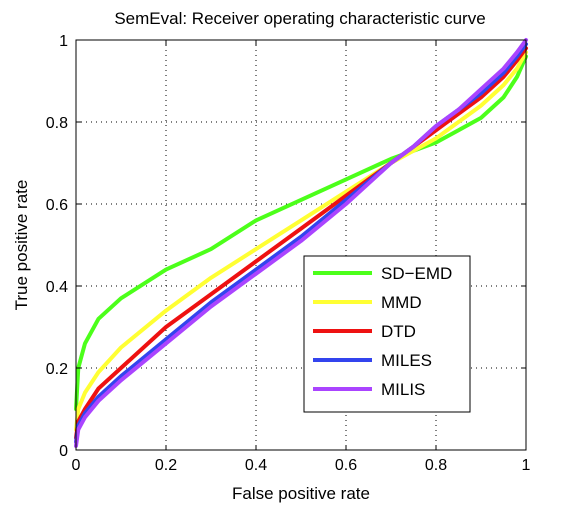 The height and width of the screenshot is (506, 581). I want to click on y-tick-label: 0.6, so click(57, 205).